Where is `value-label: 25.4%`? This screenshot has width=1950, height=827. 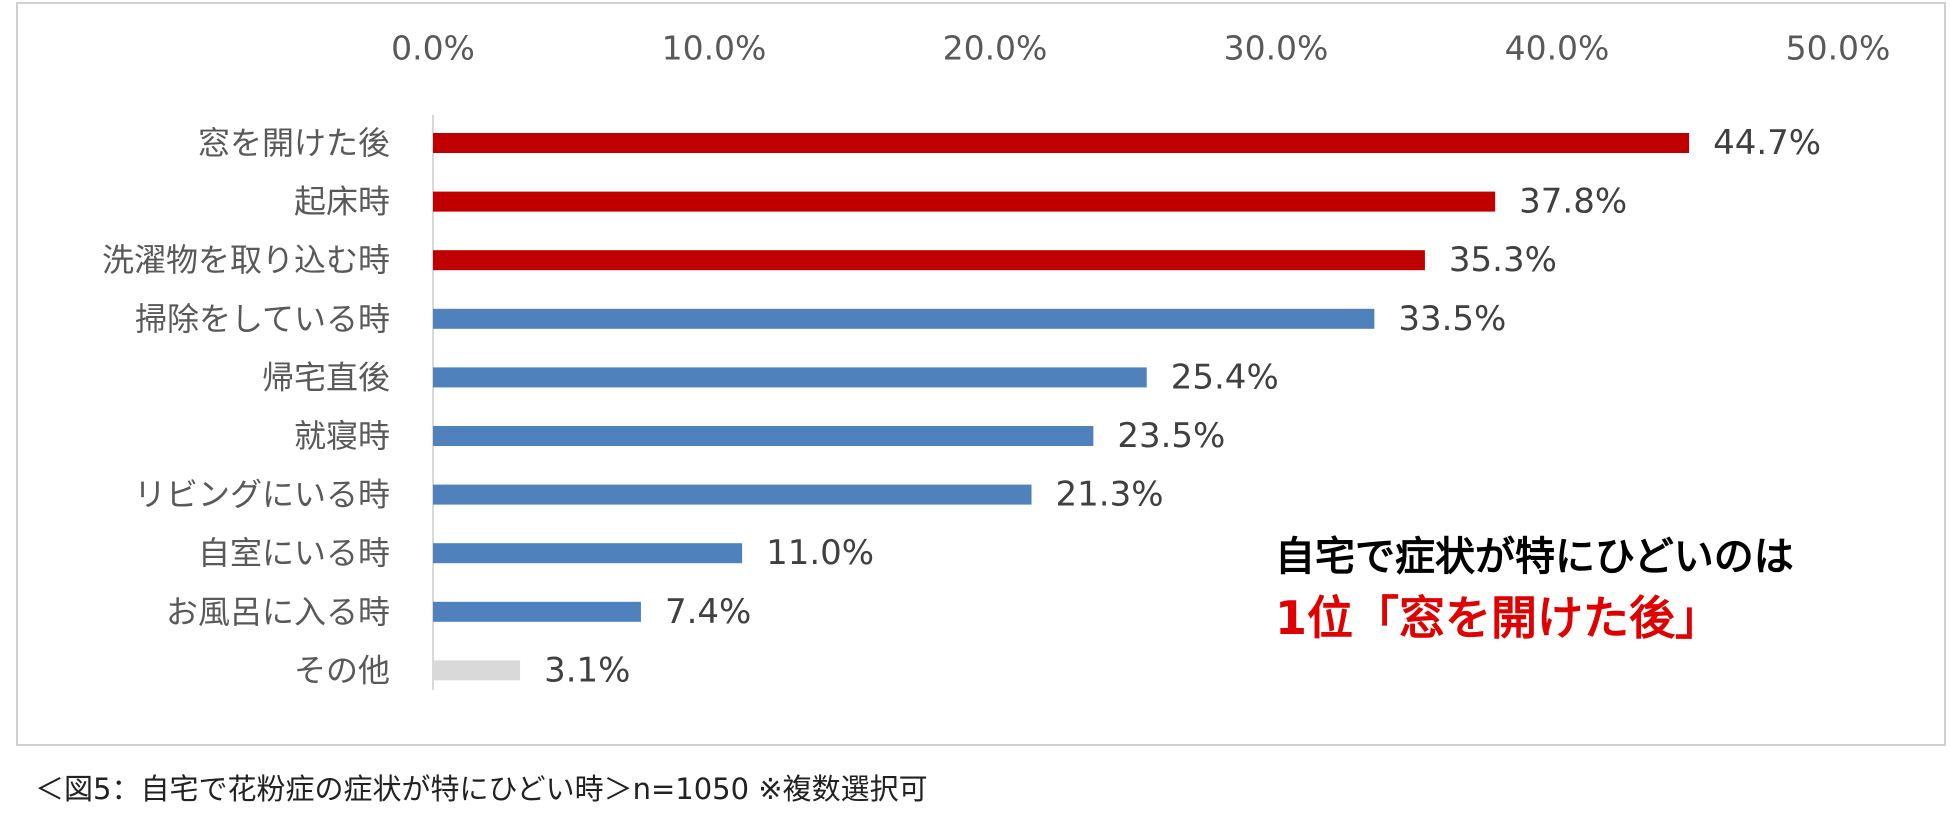
value-label: 25.4% is located at coordinates (1225, 377).